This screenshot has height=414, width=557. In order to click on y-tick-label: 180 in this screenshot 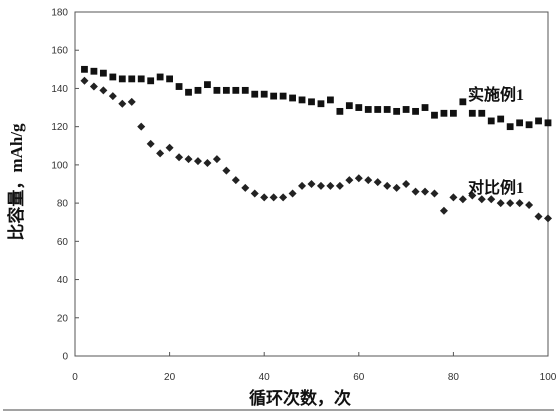, I will do `click(59, 13)`.